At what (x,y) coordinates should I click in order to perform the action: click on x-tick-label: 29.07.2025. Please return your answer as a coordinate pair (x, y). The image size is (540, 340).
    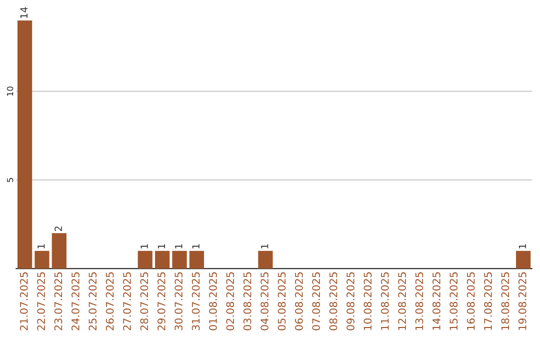
    Looking at the image, I should click on (161, 301).